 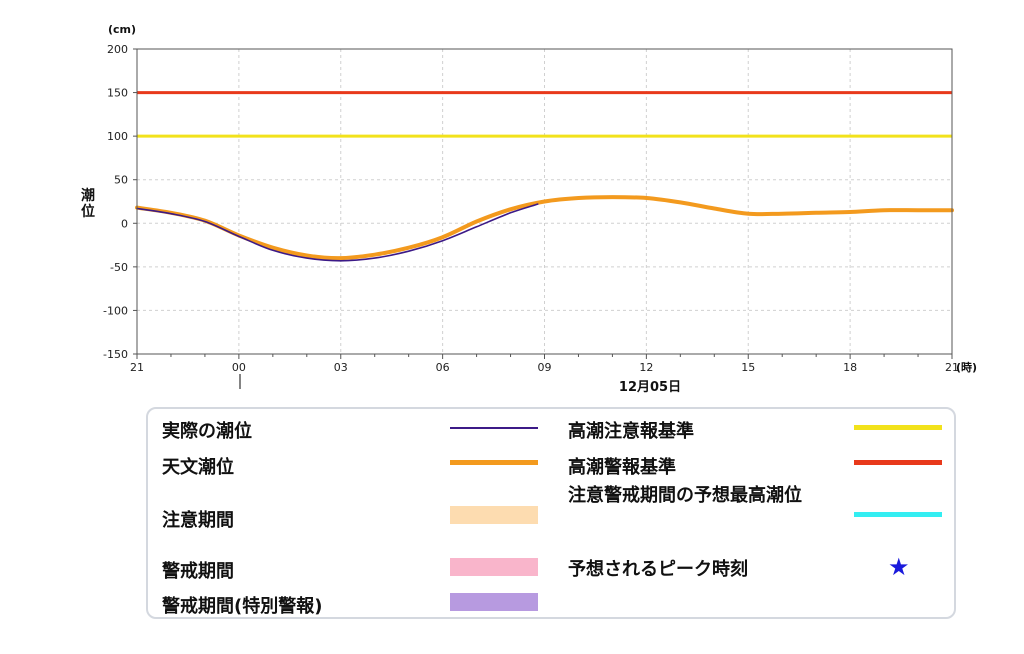 I want to click on peak-star-icon: ★, so click(x=899, y=567).